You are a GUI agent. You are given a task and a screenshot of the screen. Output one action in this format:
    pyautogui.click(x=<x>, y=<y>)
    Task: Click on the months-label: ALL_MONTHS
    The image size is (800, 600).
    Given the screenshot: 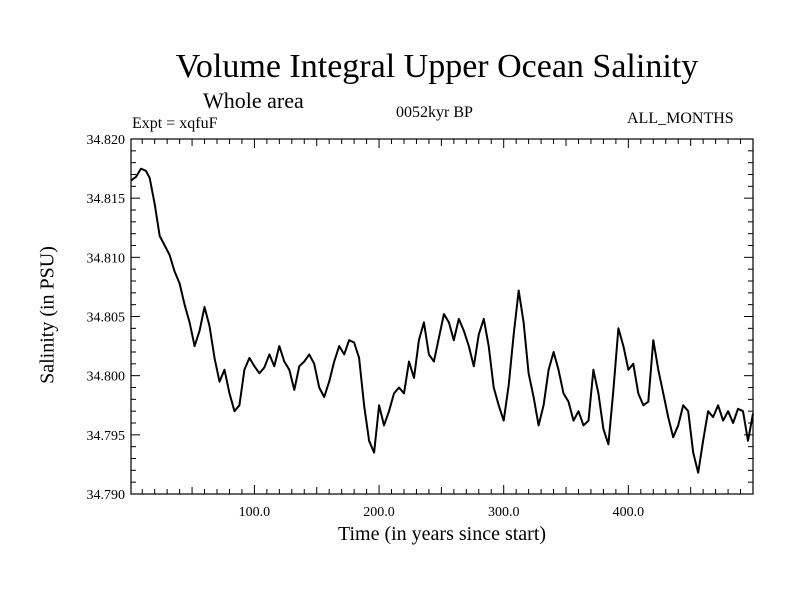 What is the action you would take?
    pyautogui.click(x=680, y=118)
    